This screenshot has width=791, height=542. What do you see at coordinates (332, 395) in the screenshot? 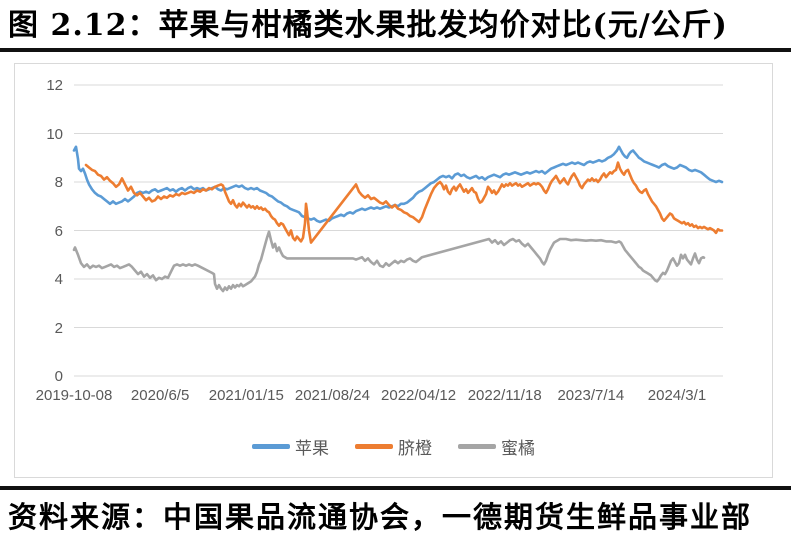
I see `x-axis-tick-label: 2021/08/24` at bounding box center [332, 395].